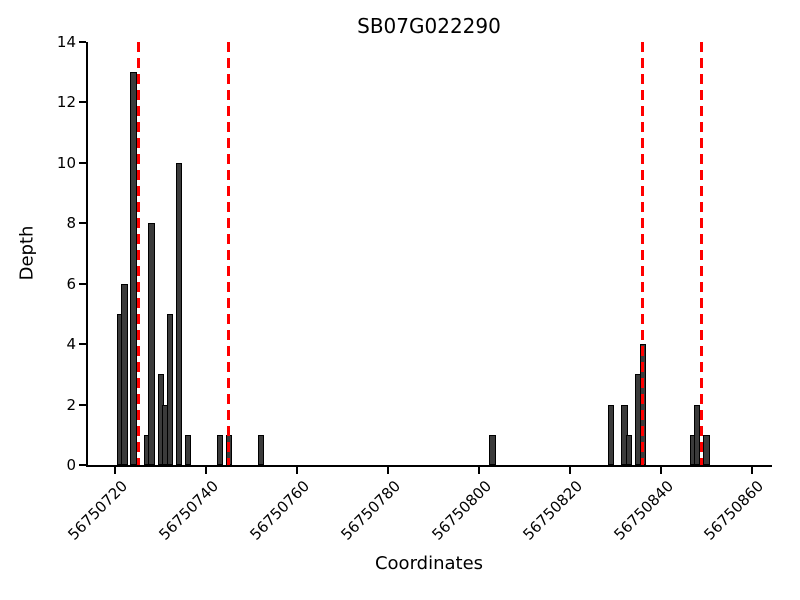 Image resolution: width=800 pixels, height=600 pixels. I want to click on y-axis-label: Depth, so click(27, 253).